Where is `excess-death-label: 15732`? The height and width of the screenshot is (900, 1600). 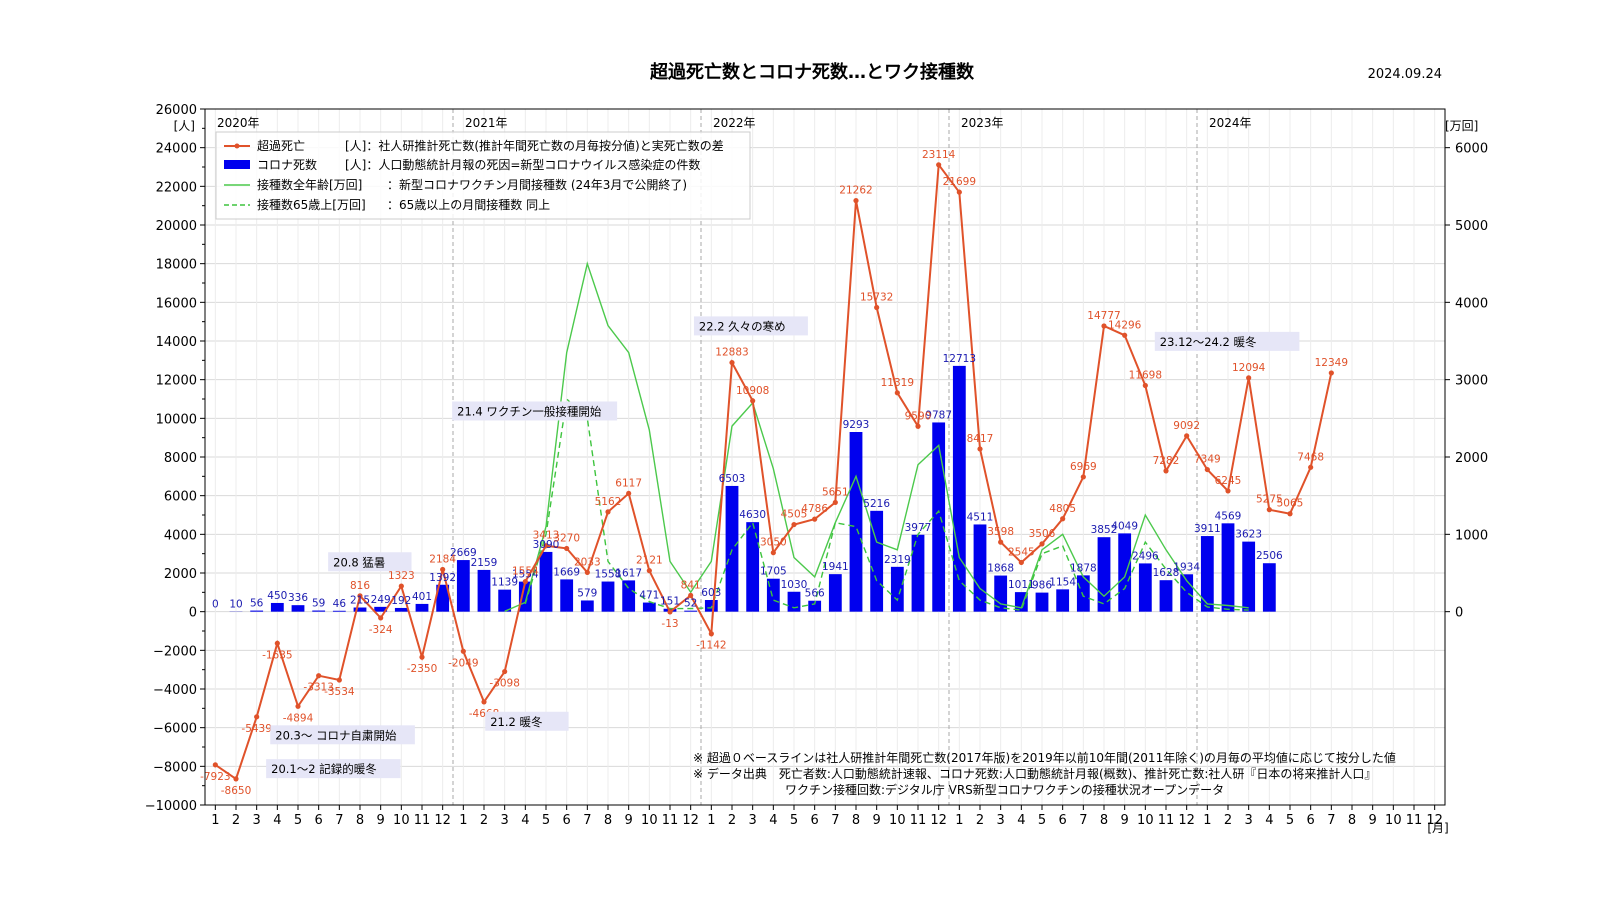 excess-death-label: 15732 is located at coordinates (876, 298).